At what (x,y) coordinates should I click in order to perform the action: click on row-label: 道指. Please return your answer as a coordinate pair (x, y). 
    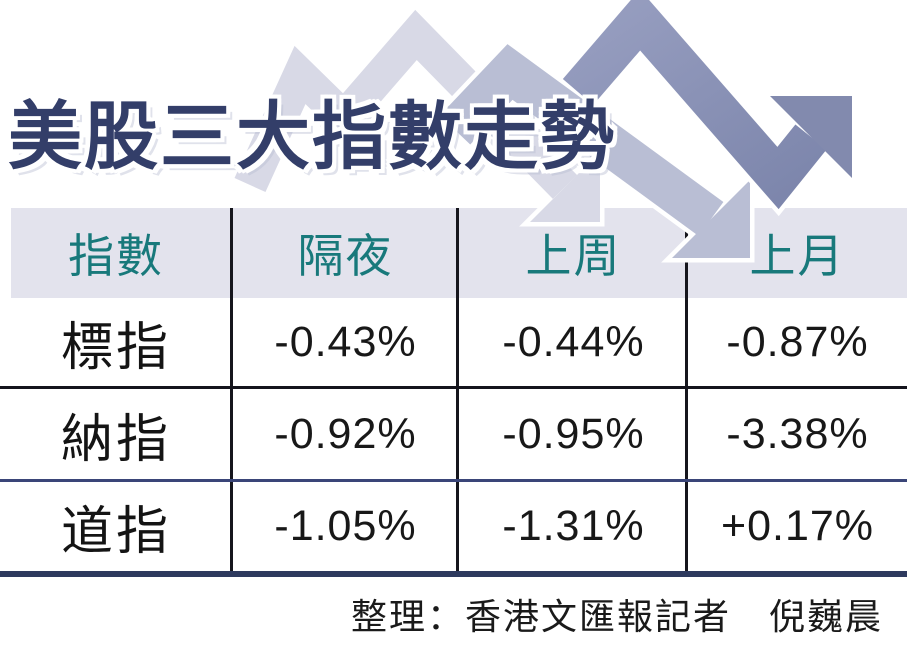
    Looking at the image, I should click on (115, 532).